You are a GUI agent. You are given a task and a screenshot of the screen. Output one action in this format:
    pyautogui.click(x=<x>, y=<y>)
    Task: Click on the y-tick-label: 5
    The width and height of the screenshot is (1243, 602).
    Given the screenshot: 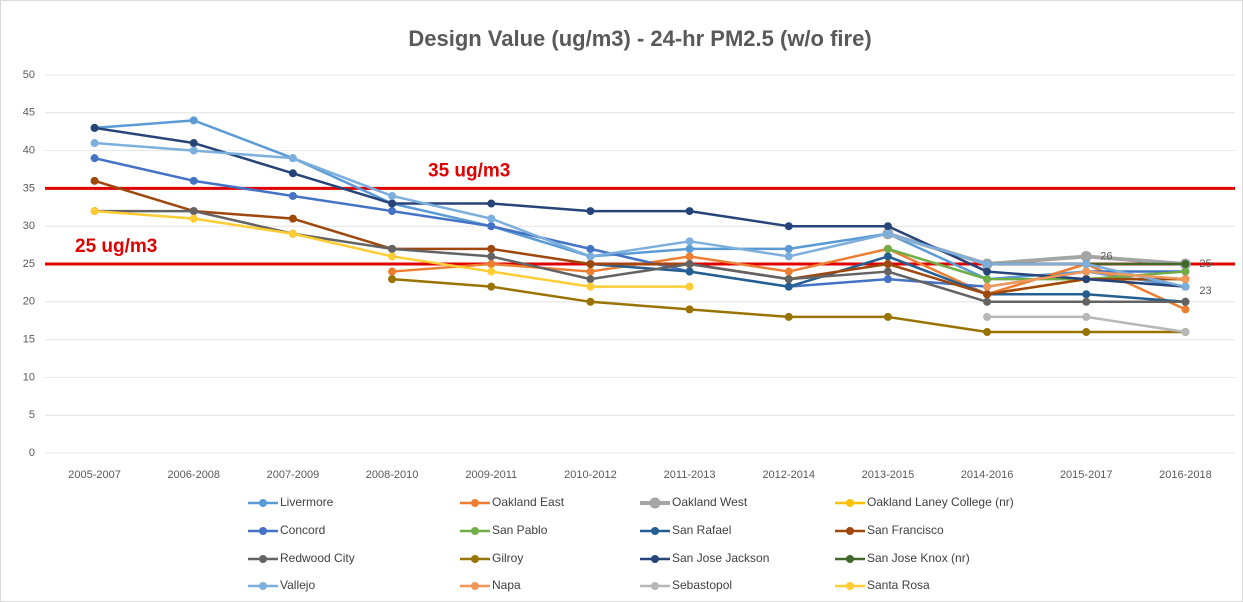 What is the action you would take?
    pyautogui.click(x=32, y=415)
    